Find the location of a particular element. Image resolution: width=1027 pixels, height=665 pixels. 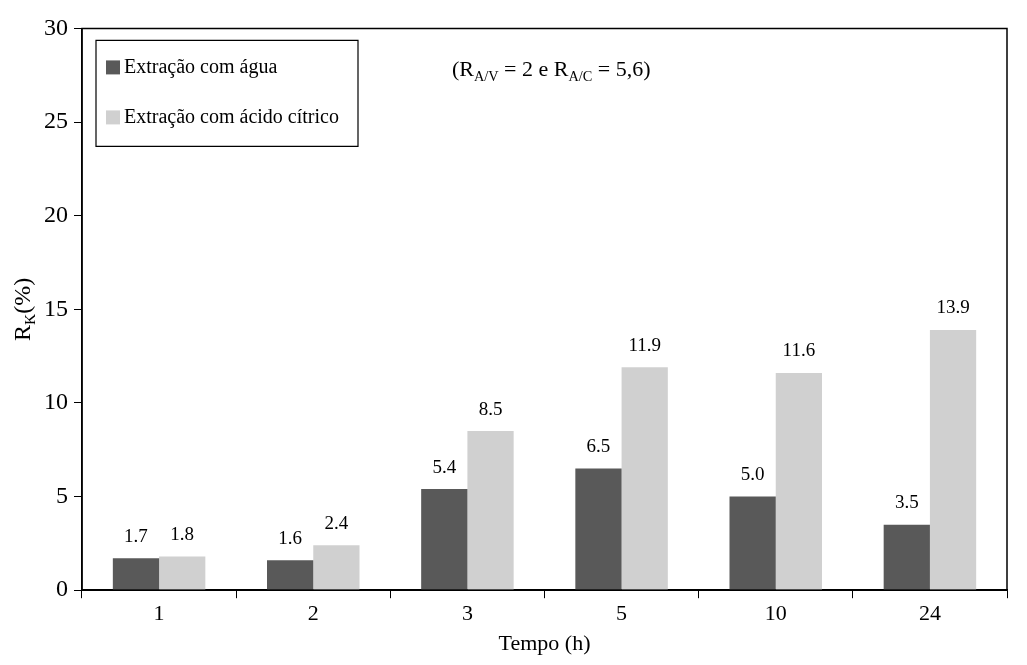

legend-label: Extração com água is located at coordinates (201, 66).